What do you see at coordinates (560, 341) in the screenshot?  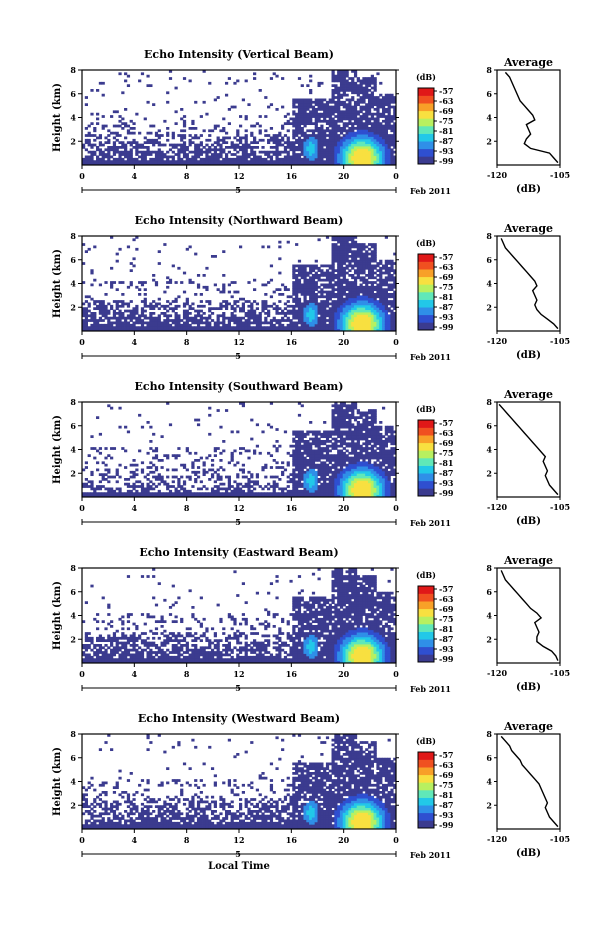 I see `profile-x-tick-label: -105` at bounding box center [560, 341].